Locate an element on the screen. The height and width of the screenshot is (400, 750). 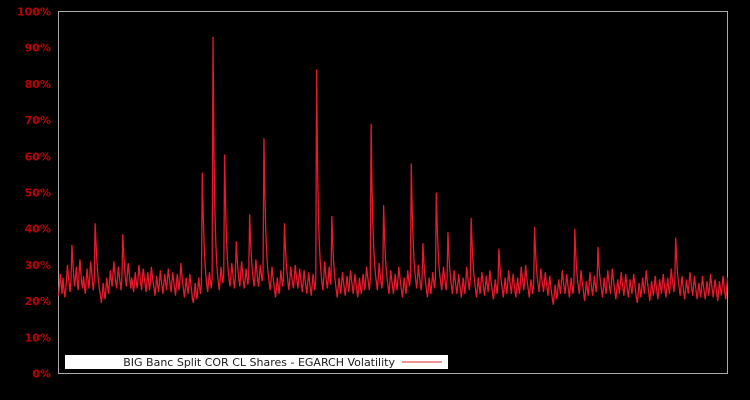
y-axis-tick-10pct: 10% is located at coordinates (38, 337).